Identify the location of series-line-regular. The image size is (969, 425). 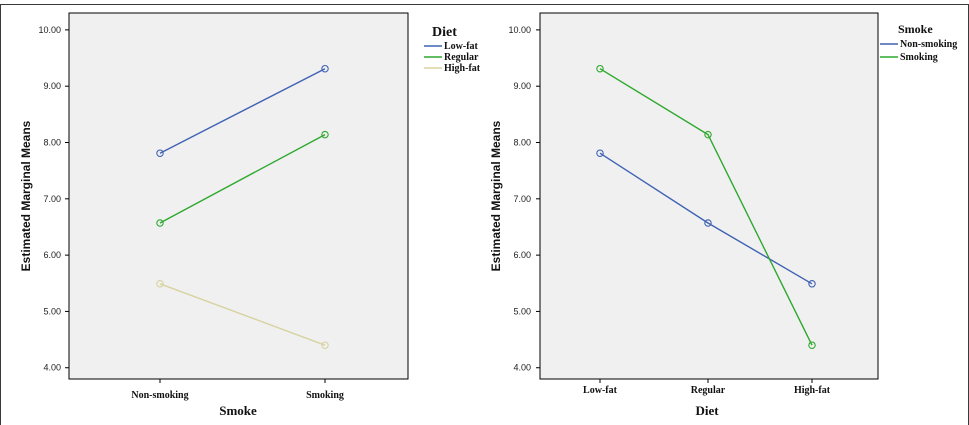
(242, 178).